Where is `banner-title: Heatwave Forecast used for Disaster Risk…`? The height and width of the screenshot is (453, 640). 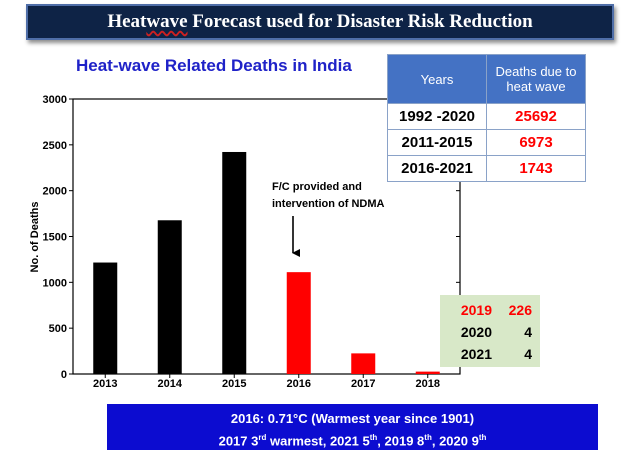 banner-title: Heatwave Forecast used for Disaster Risk… is located at coordinates (319, 22).